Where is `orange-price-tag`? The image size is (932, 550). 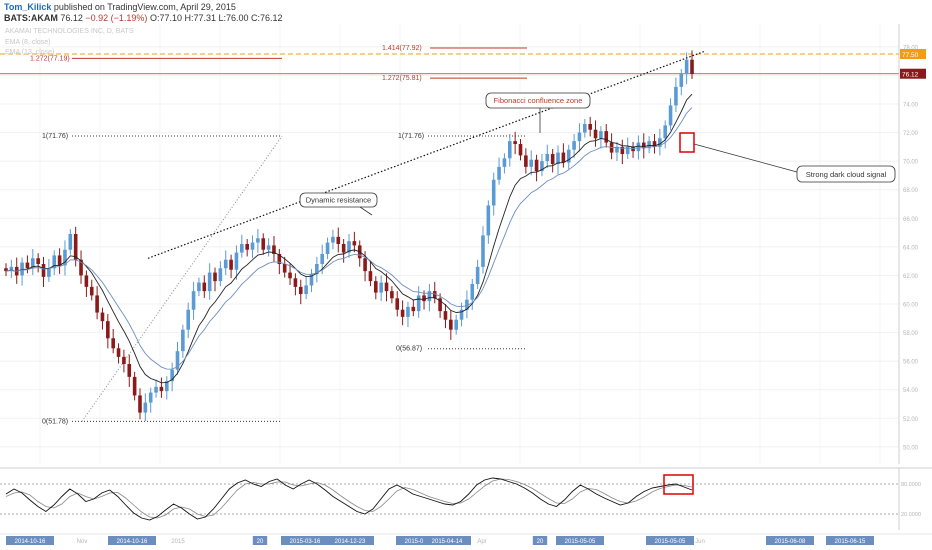
orange-price-tag is located at coordinates (913, 54).